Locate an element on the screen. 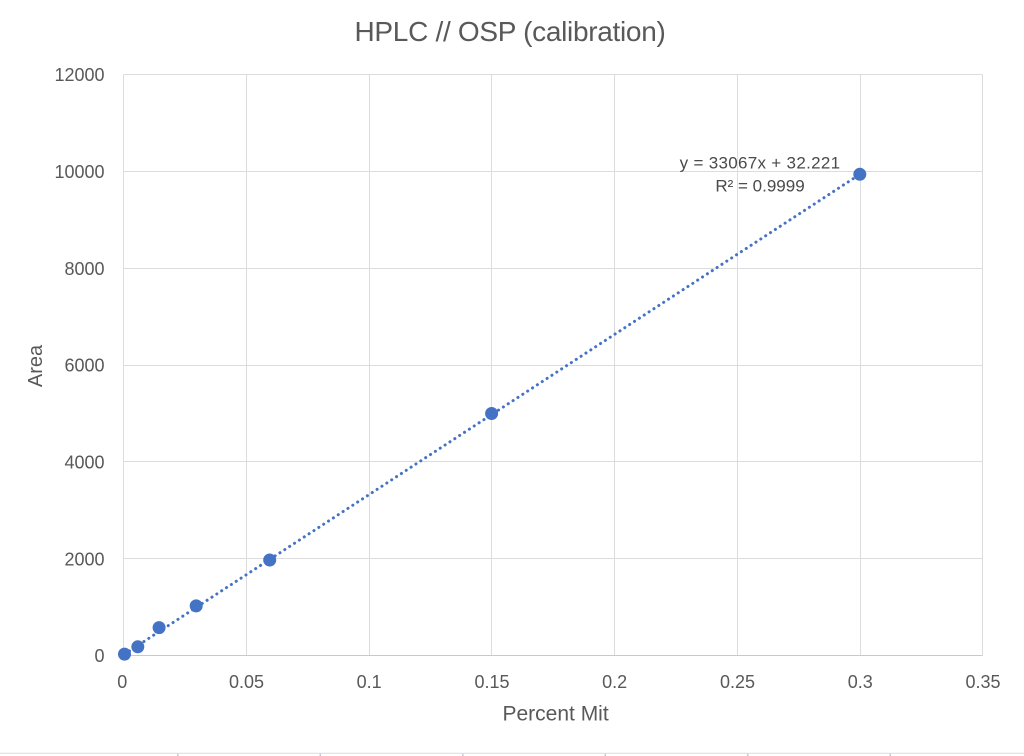 Image resolution: width=1024 pixels, height=756 pixels. svg-text: 0.15 is located at coordinates (491, 682).